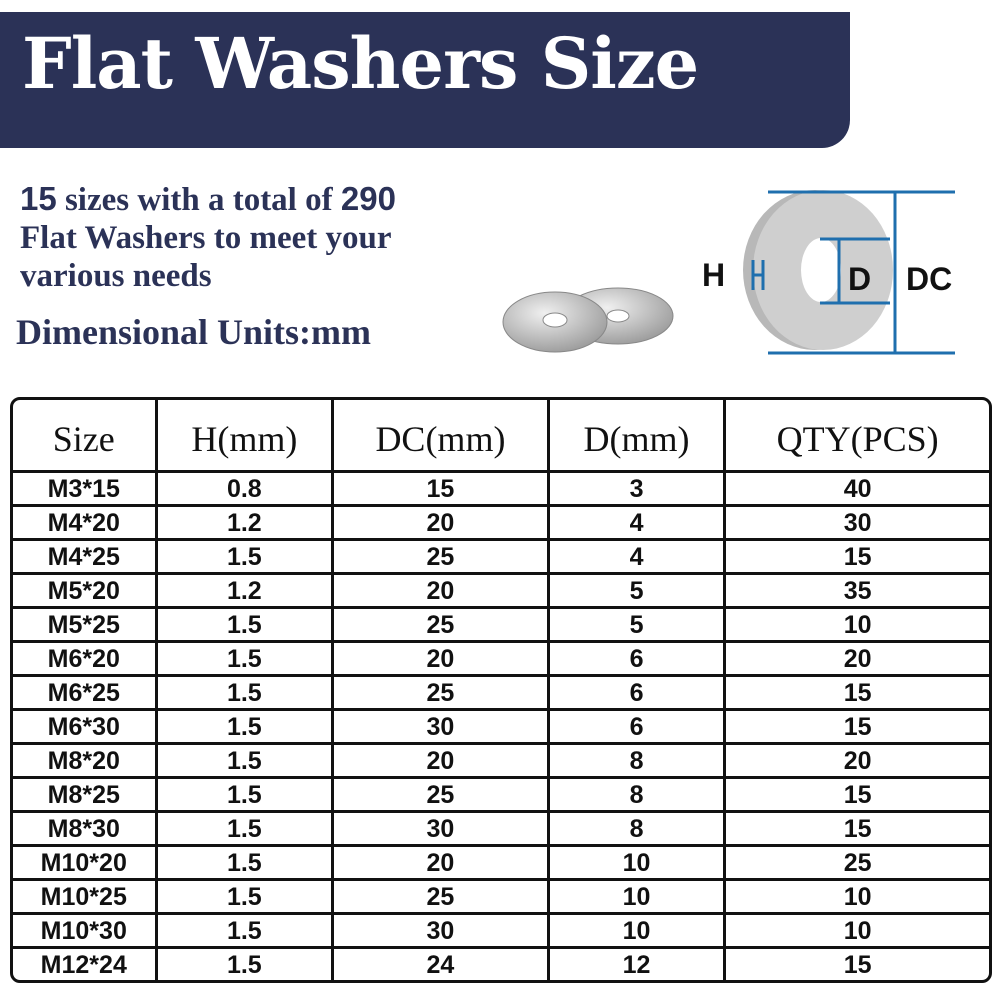 The width and height of the screenshot is (1000, 1000). I want to click on table-row: M6*30 1.5 30 6 15, so click(501, 728).